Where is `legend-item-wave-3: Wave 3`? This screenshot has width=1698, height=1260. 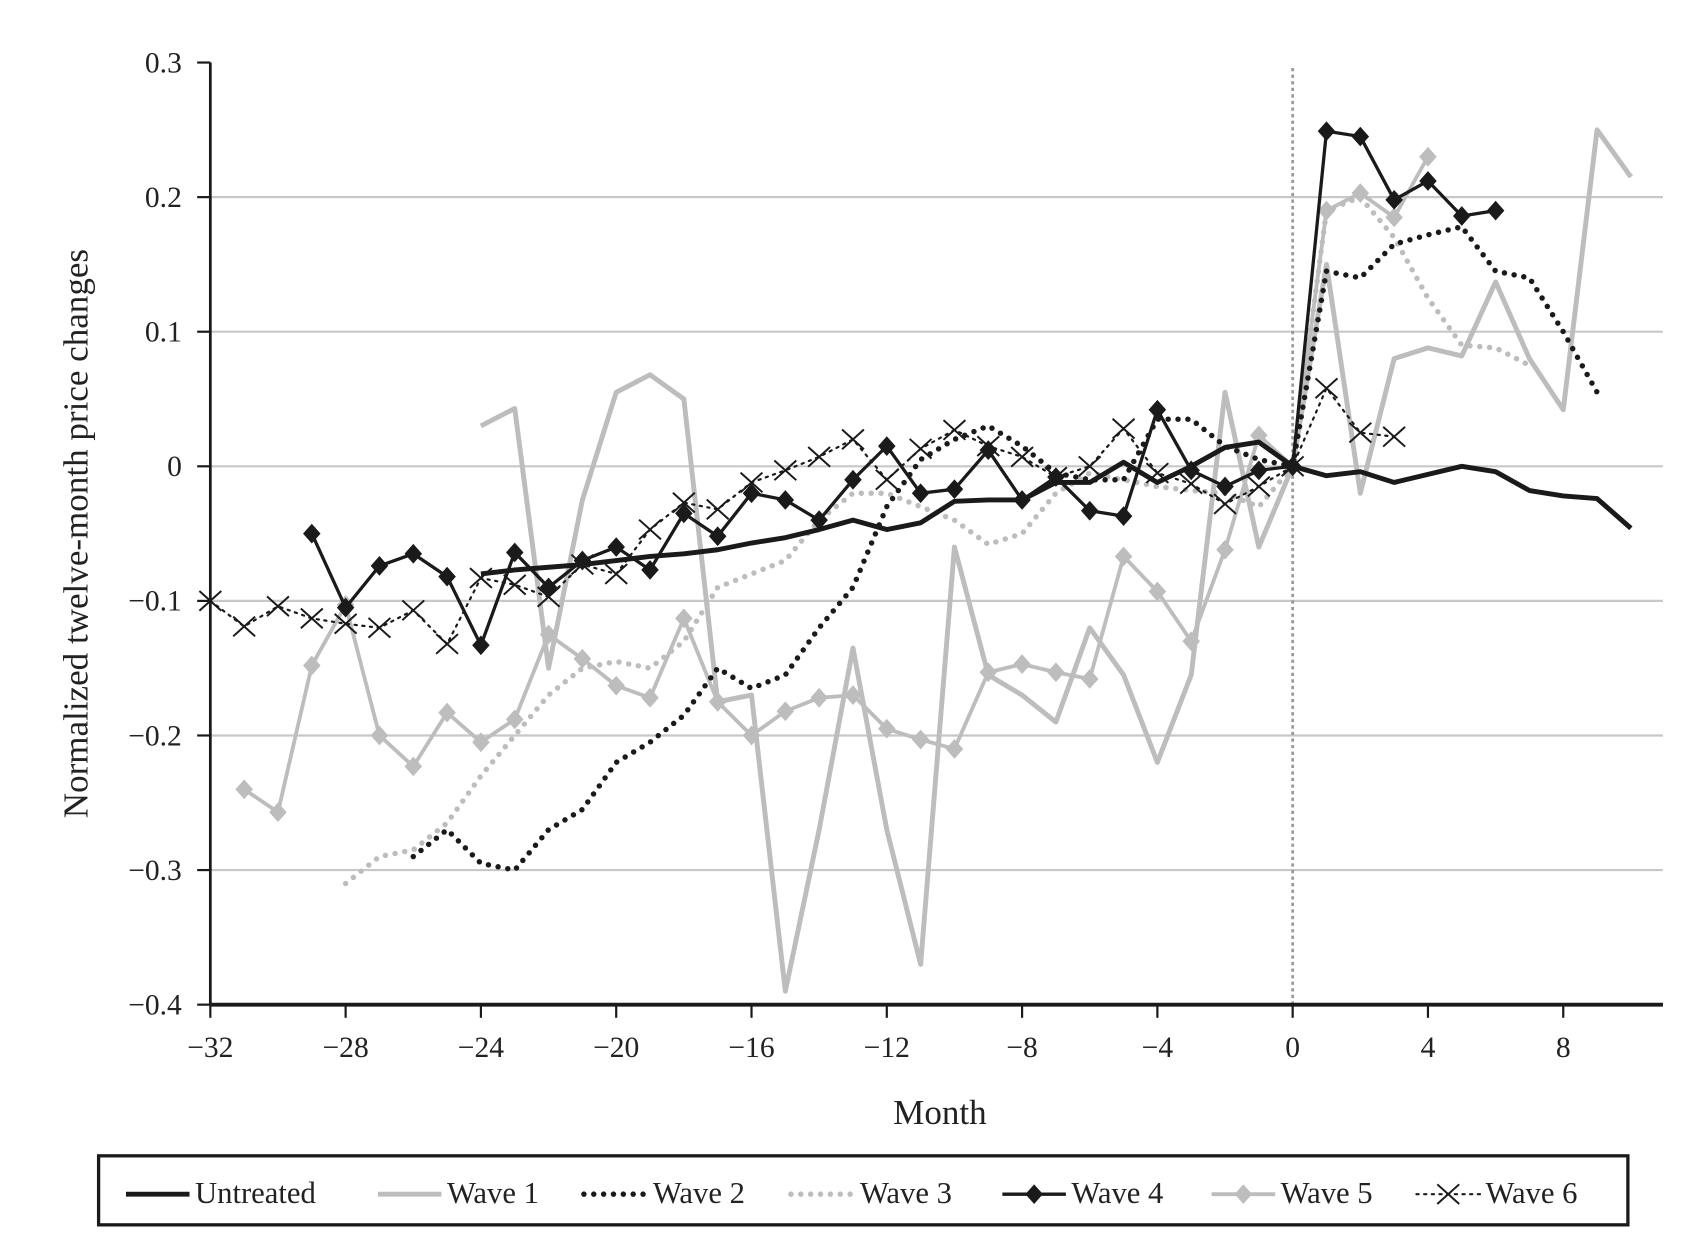 legend-item-wave-3: Wave 3 is located at coordinates (870, 1193).